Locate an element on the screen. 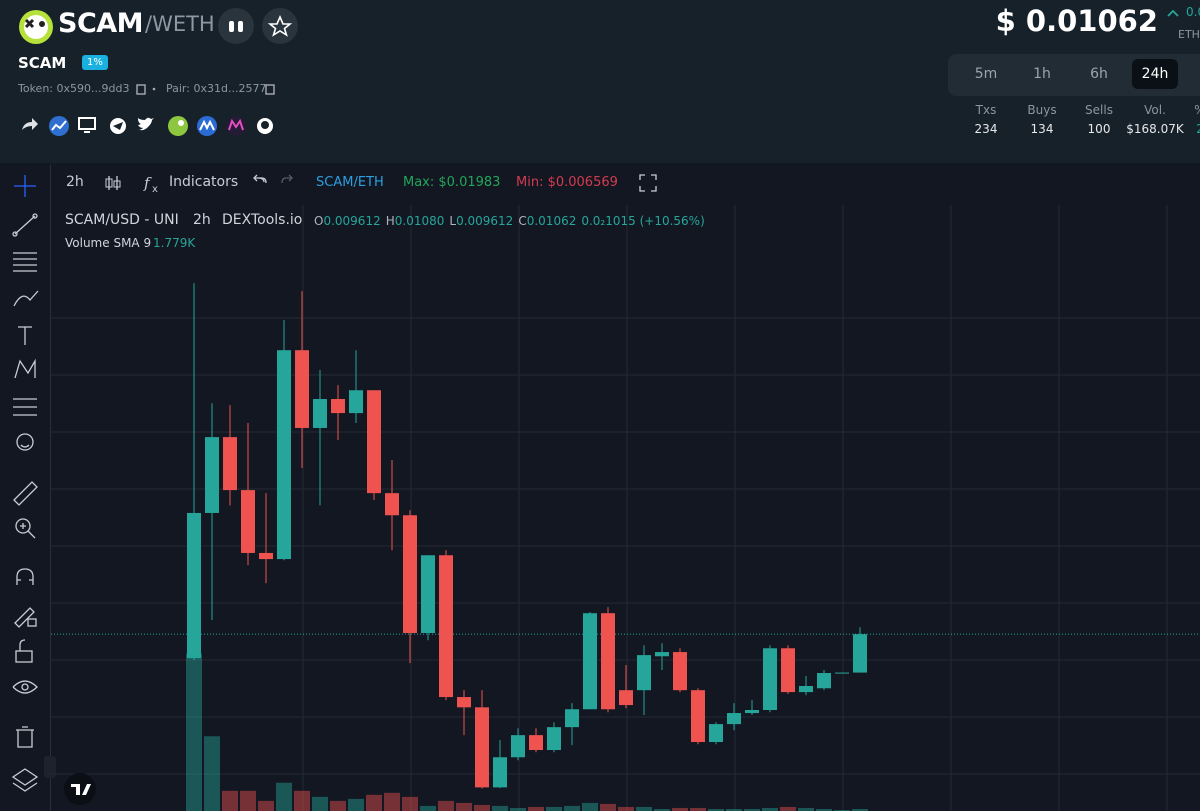 This screenshot has width=1200, height=811. ohlc-change: 0.0₂1015 (+10.56%) is located at coordinates (643, 221).